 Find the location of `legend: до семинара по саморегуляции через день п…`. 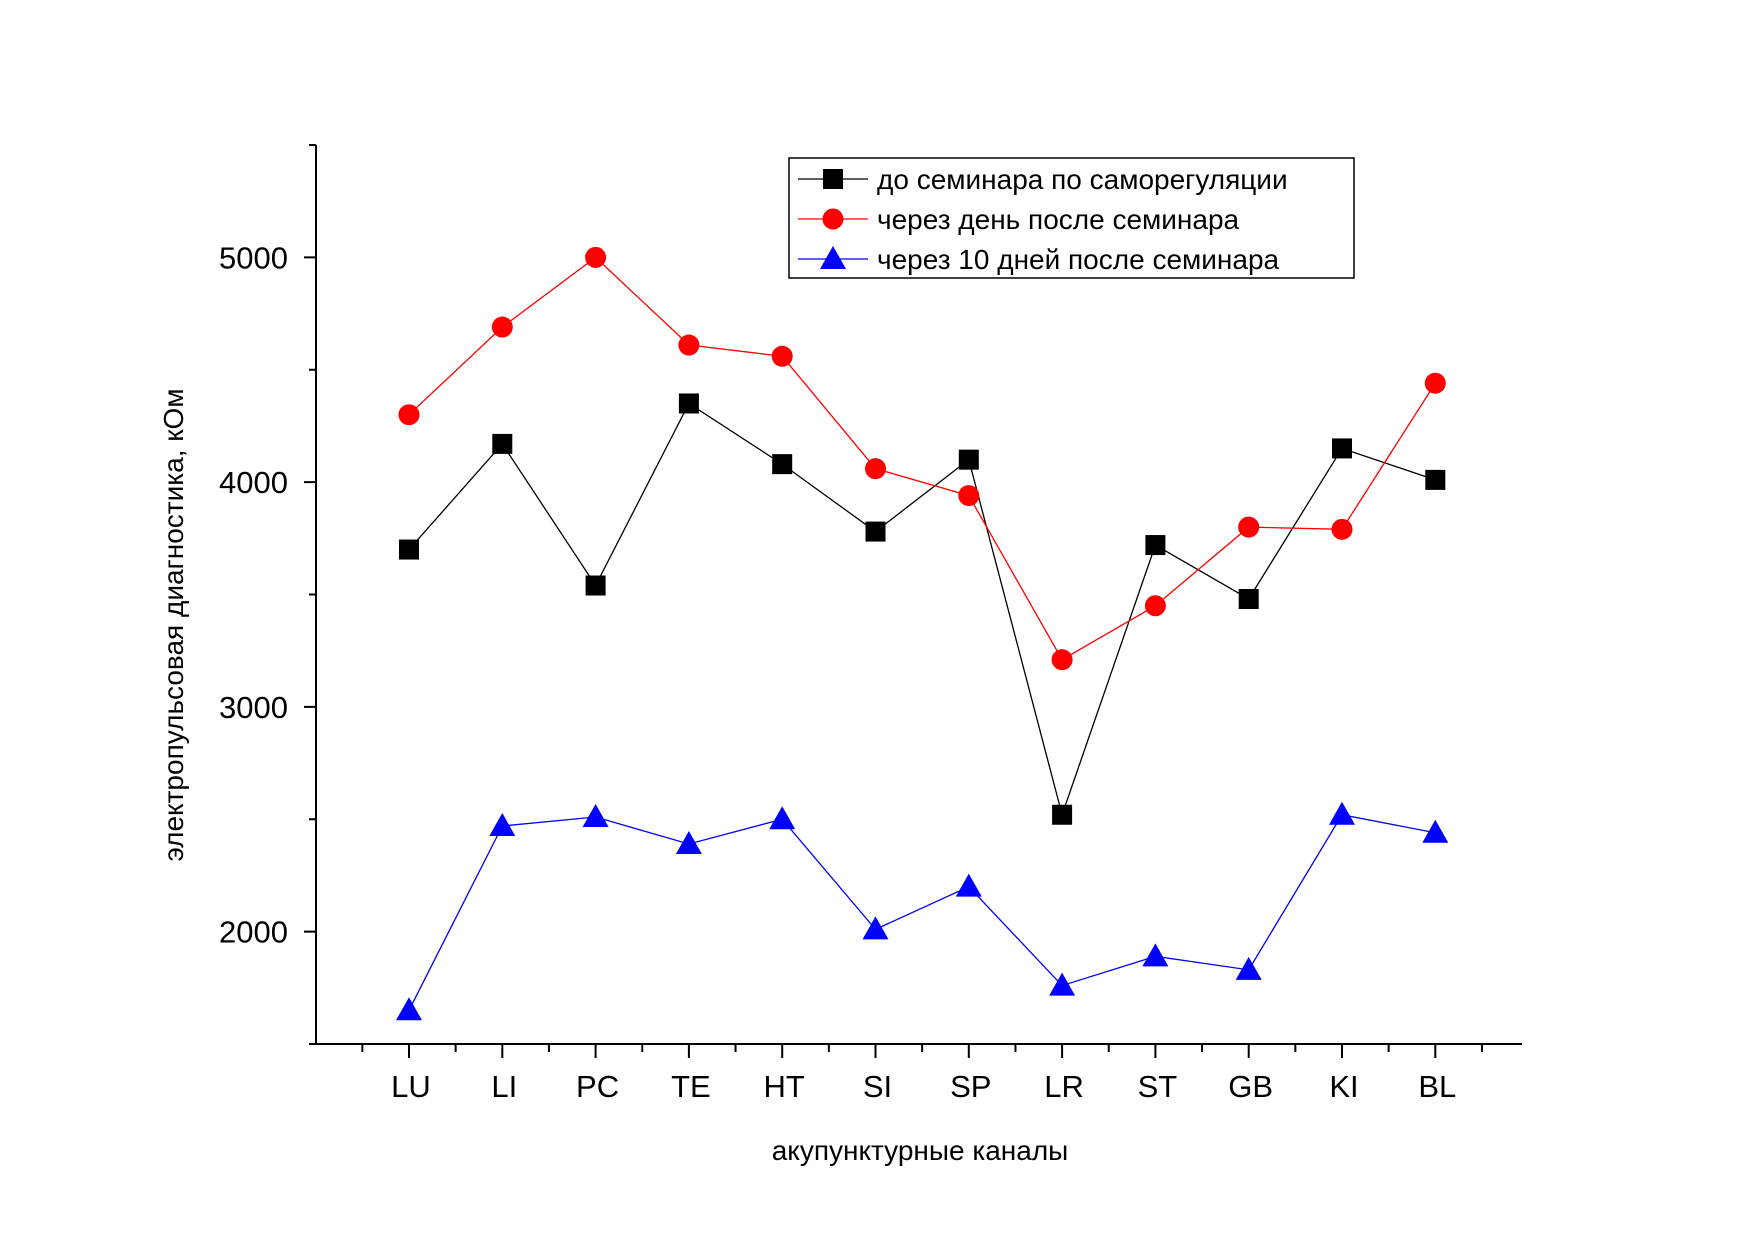

legend: до семинара по саморегуляции через день п… is located at coordinates (1071, 218).